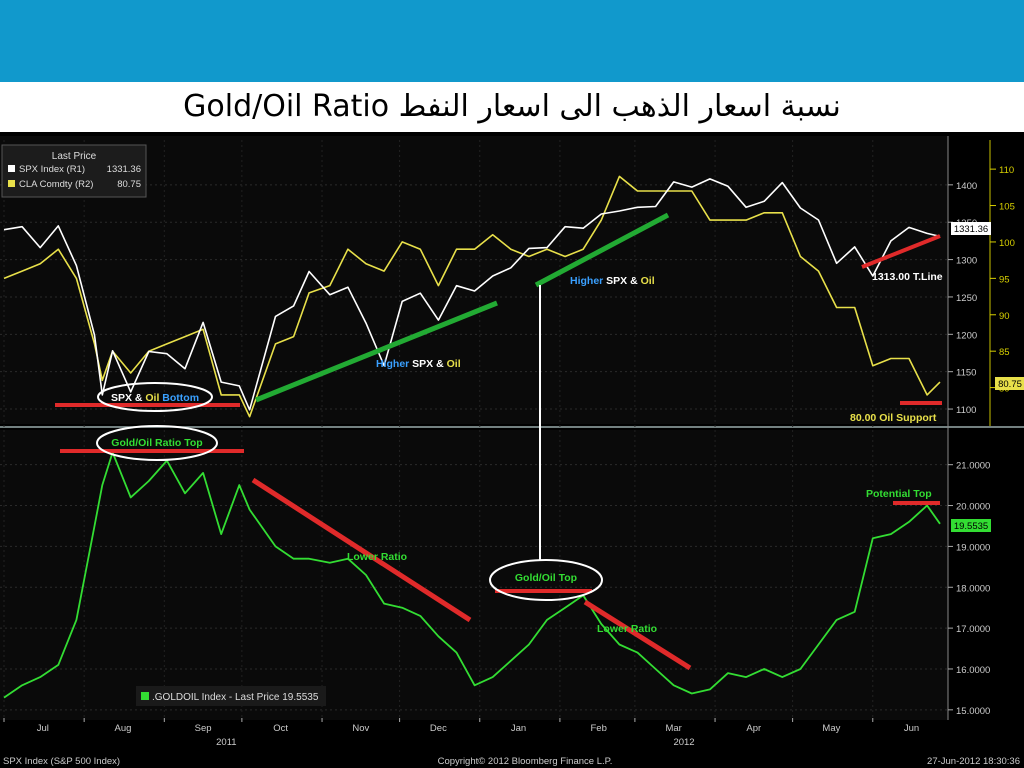 The image size is (1024, 768). What do you see at coordinates (901, 251) in the screenshot?
I see `spx-trendline-red` at bounding box center [901, 251].